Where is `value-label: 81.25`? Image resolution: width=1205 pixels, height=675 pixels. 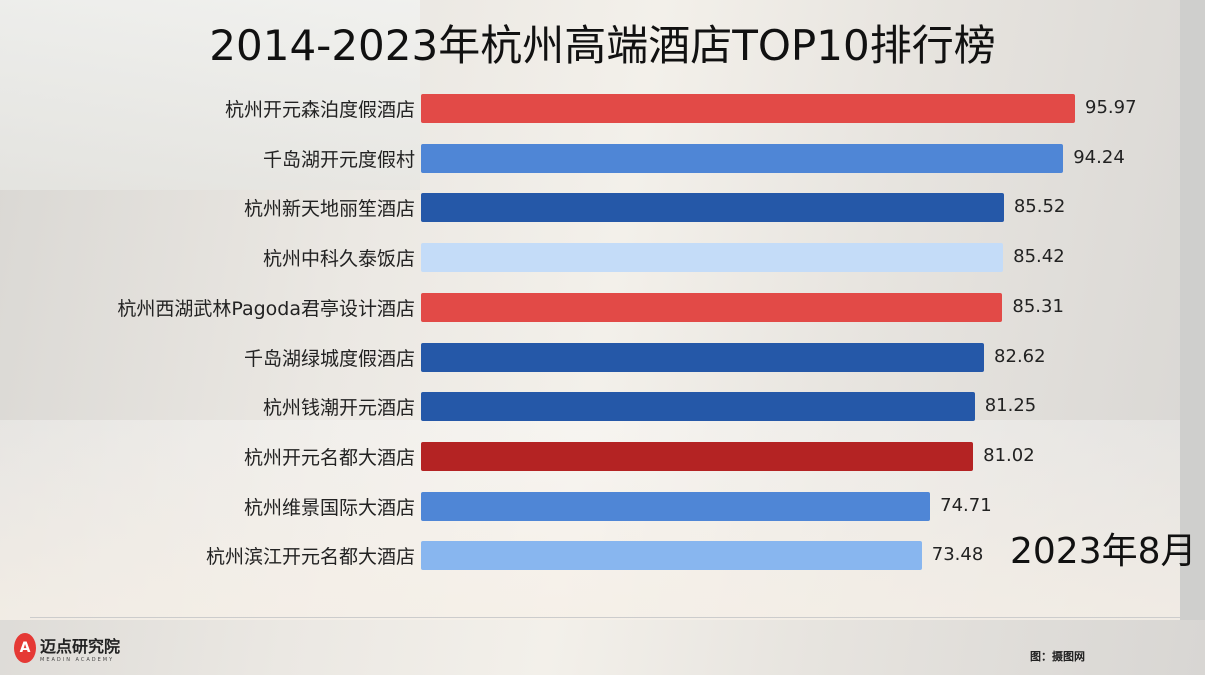 value-label: 81.25 is located at coordinates (1010, 406).